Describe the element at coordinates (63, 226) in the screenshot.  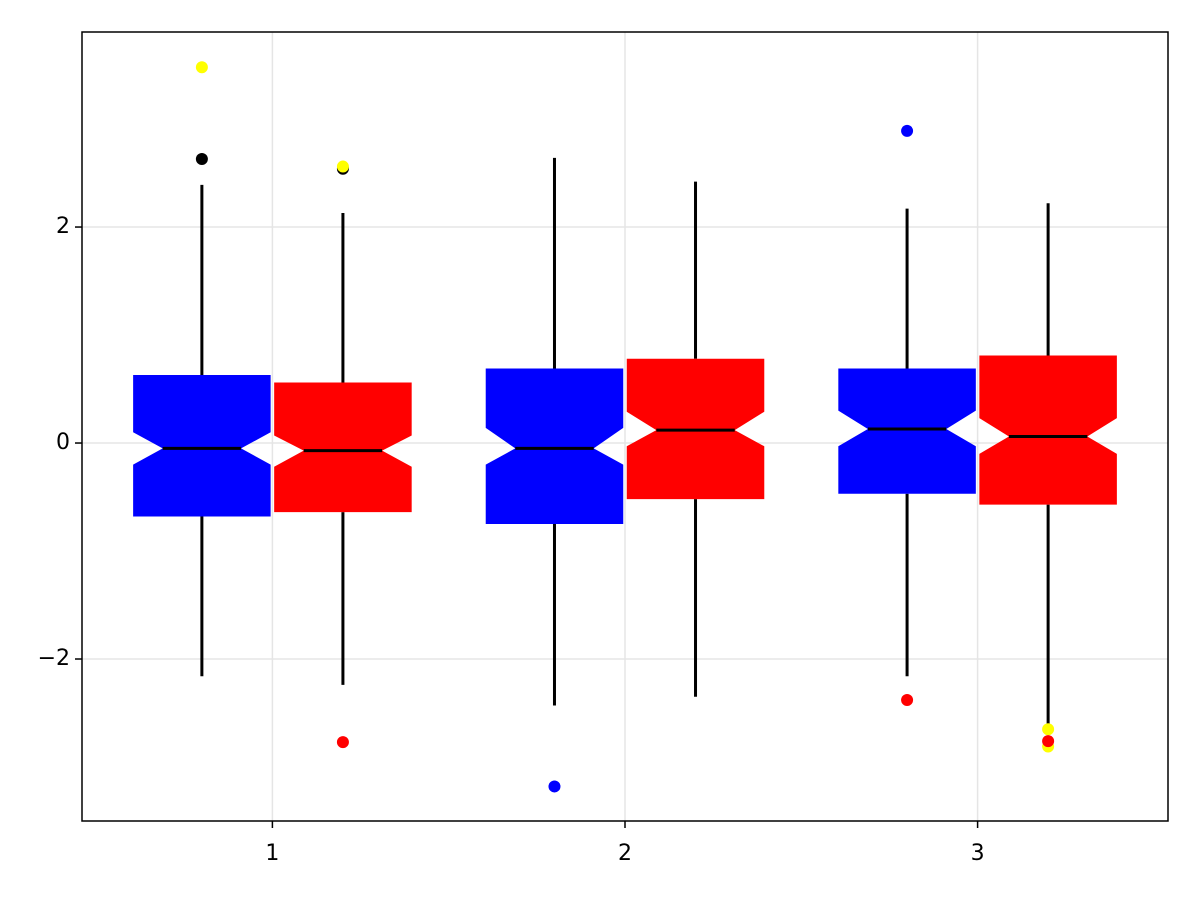
I see `y-tick-label: 2` at that location.